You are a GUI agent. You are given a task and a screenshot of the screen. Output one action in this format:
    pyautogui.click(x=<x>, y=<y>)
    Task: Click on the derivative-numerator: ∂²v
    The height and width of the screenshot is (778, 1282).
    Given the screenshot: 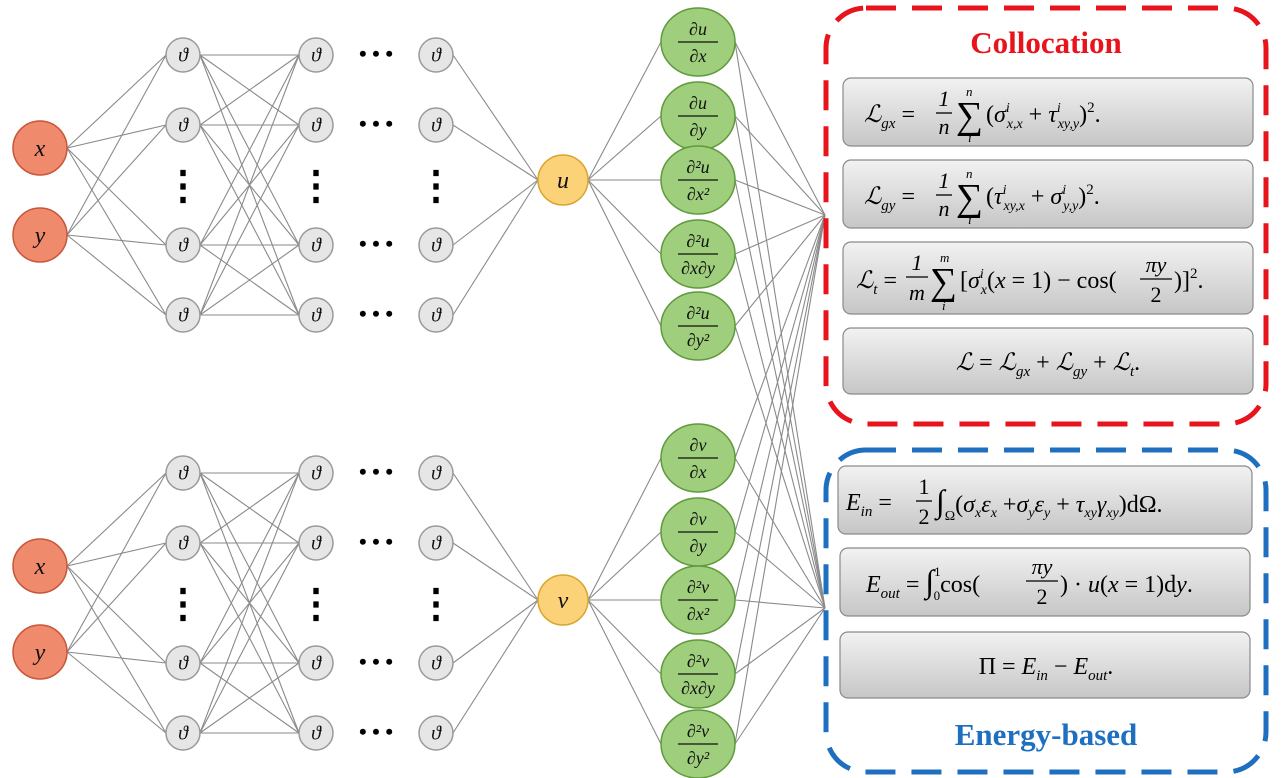 What is the action you would take?
    pyautogui.click(x=698, y=731)
    